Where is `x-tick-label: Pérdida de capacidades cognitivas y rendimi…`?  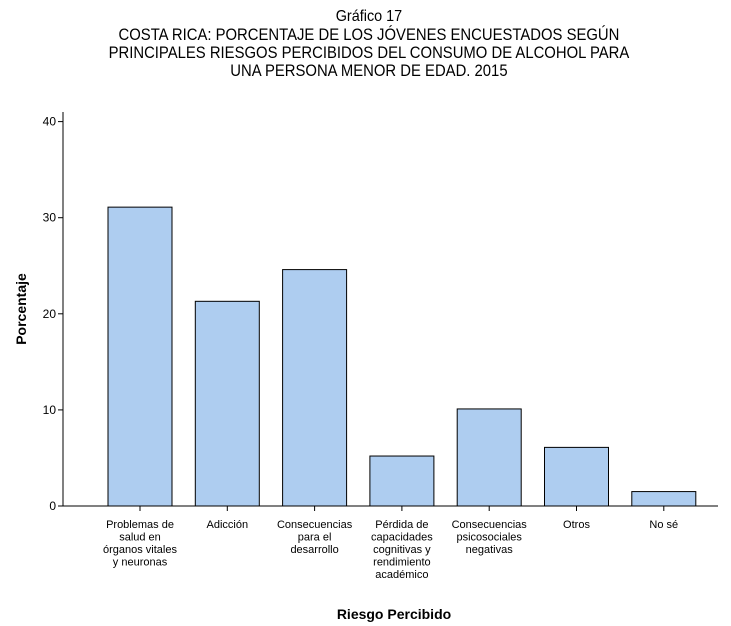 x-tick-label: Pérdida de capacidades cognitivas y rendimi… is located at coordinates (402, 550).